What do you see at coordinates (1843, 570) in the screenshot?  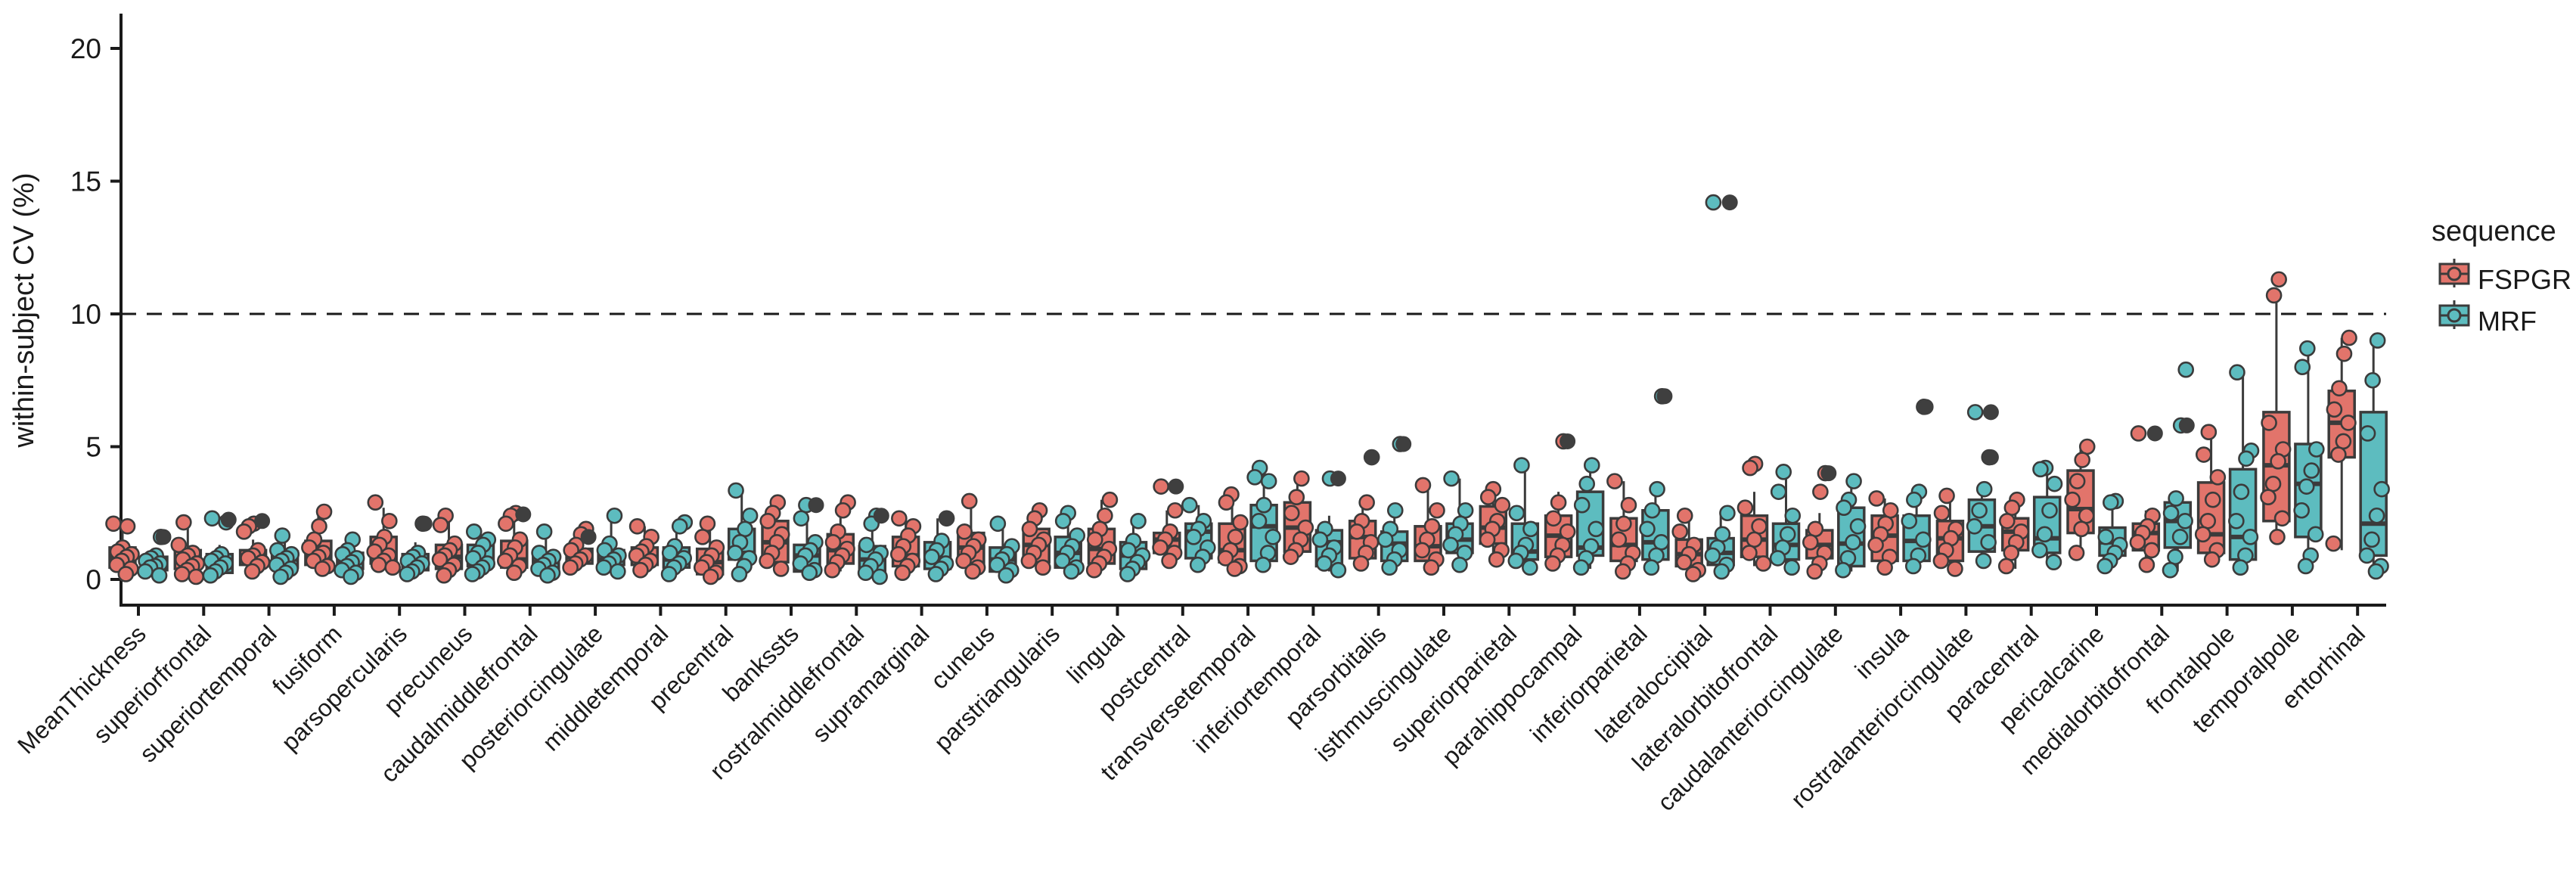 I see `jitter-point-MRF-caudalanteriorcingulate` at bounding box center [1843, 570].